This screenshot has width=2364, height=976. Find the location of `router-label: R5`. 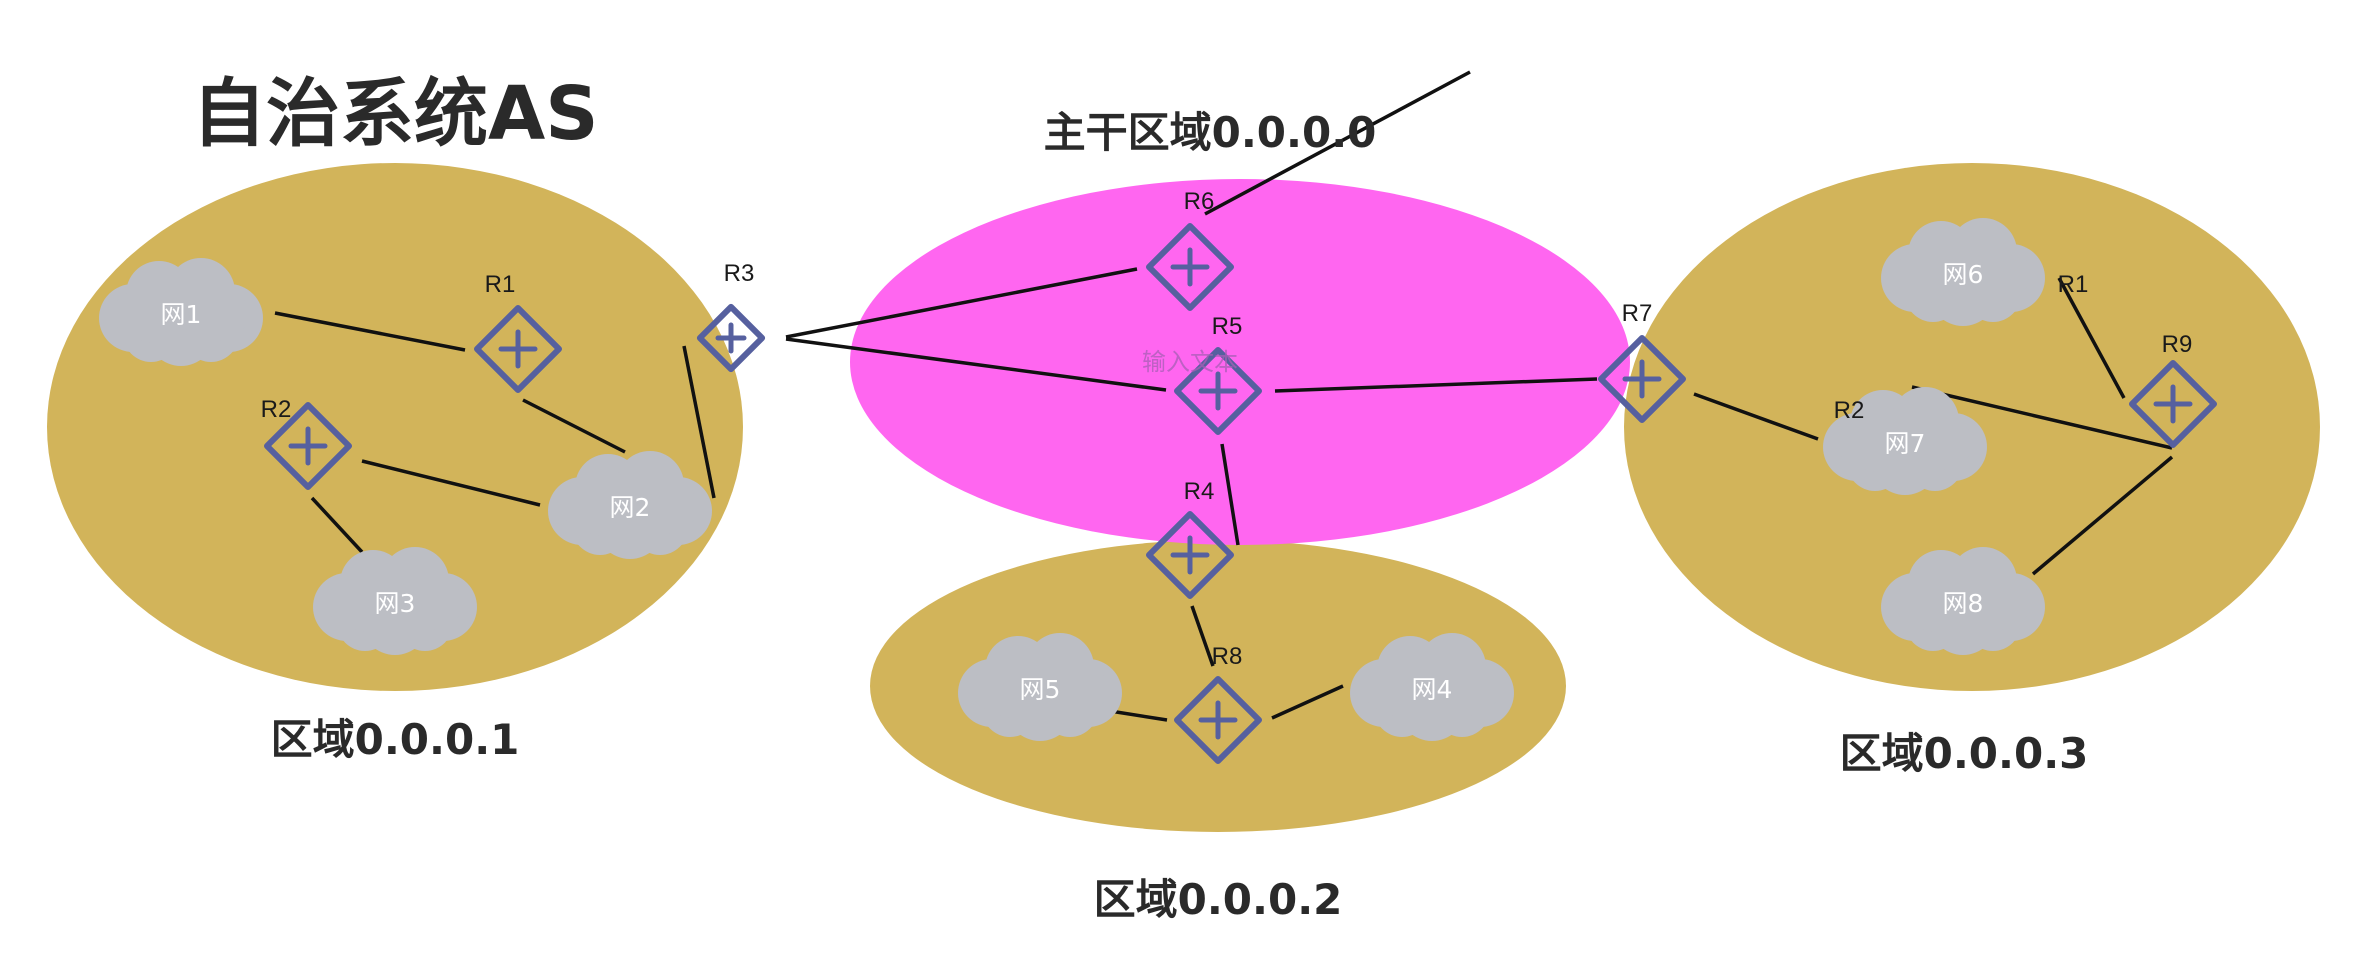

router-label: R5 is located at coordinates (1227, 326).